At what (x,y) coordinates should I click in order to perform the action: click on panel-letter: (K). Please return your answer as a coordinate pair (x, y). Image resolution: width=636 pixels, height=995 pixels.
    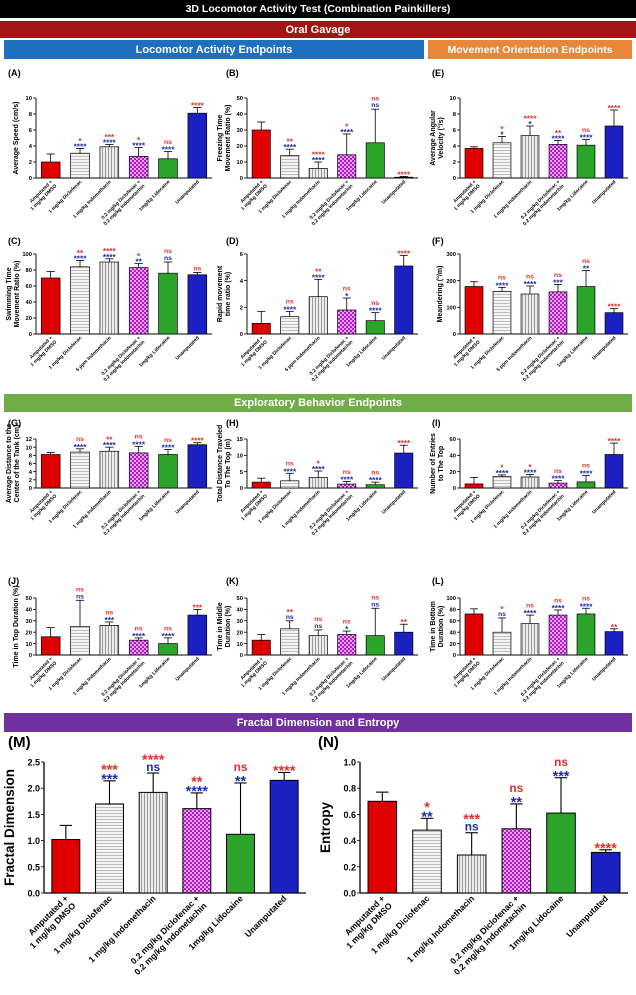
    Looking at the image, I should click on (232, 581).